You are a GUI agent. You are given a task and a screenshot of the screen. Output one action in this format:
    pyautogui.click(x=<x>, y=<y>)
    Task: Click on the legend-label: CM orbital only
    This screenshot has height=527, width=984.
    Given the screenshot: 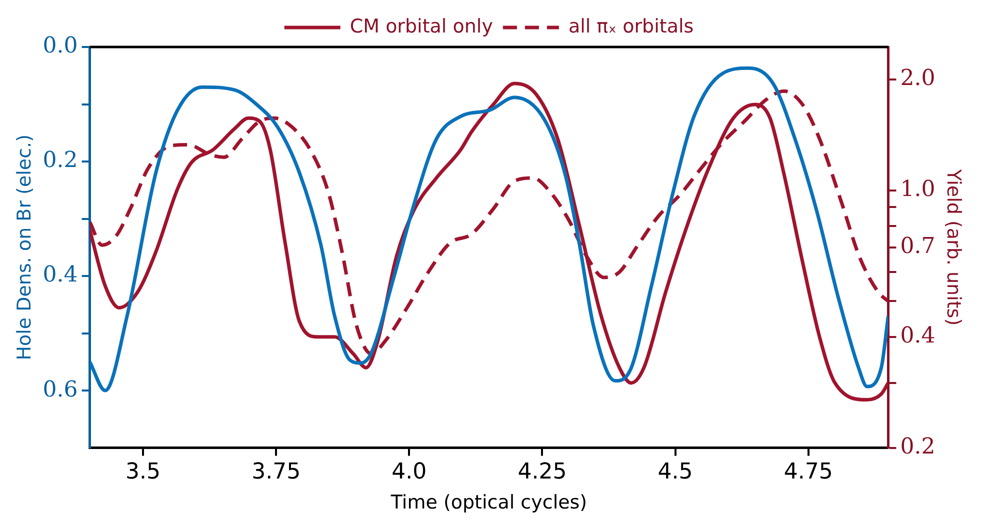 What is the action you would take?
    pyautogui.click(x=421, y=26)
    